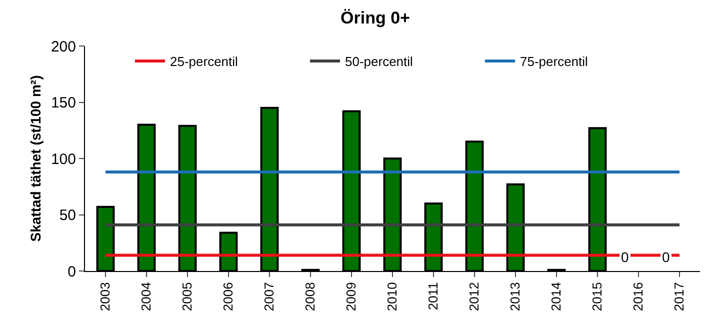 This screenshot has height=325, width=708. Describe the element at coordinates (351, 297) in the screenshot. I see `x-tick-label: 2009` at that location.